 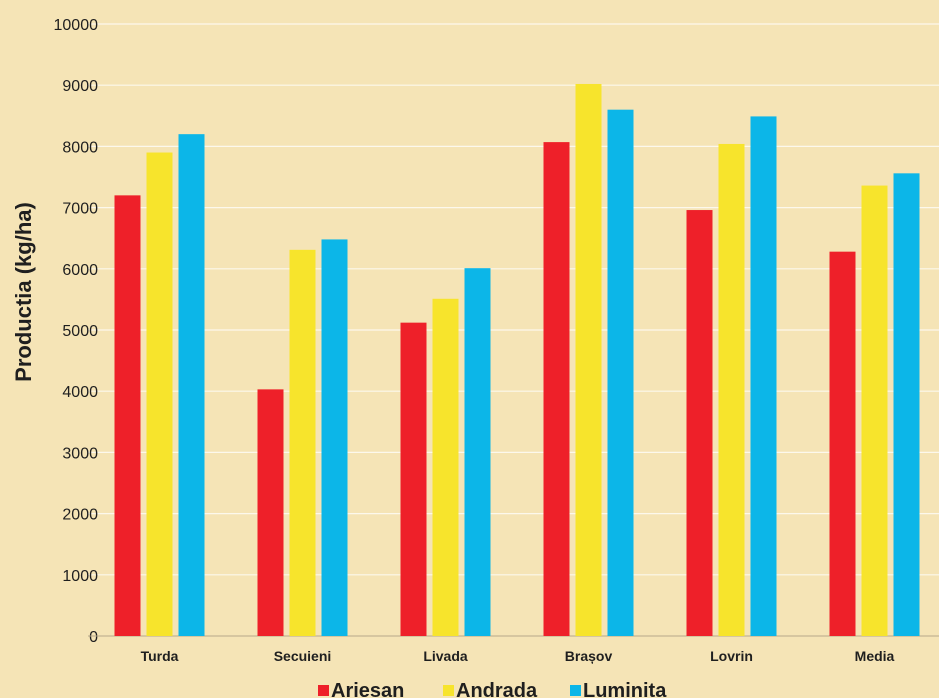 What do you see at coordinates (80, 453) in the screenshot?
I see `y-tick-label: 3000` at bounding box center [80, 453].